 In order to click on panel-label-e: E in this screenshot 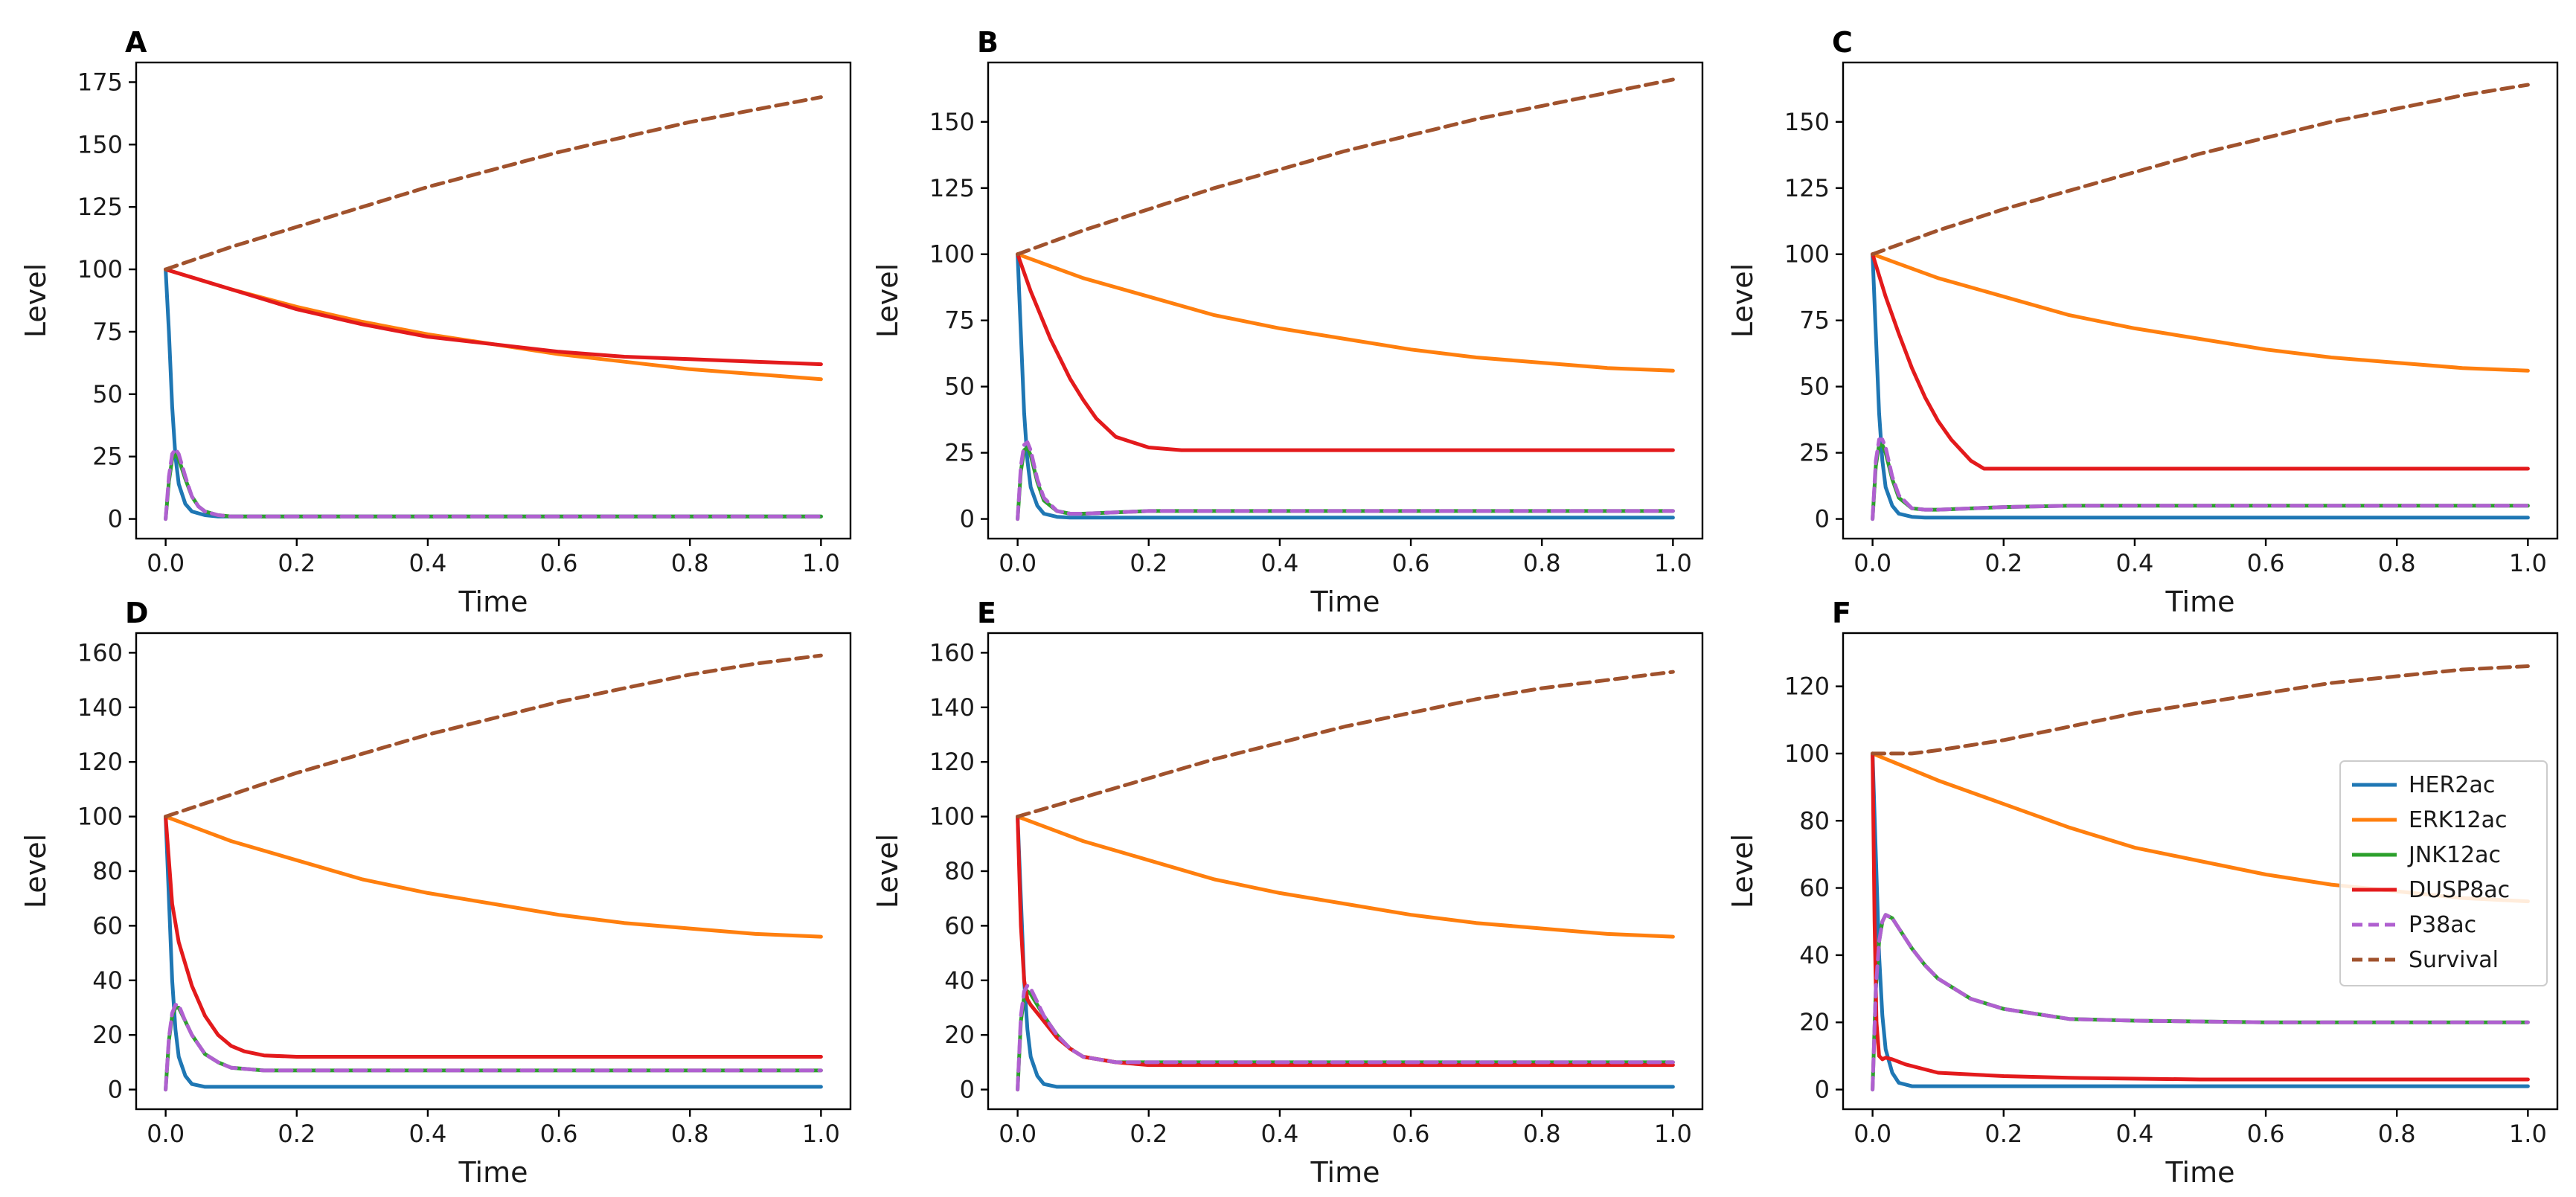, I will do `click(986, 613)`.